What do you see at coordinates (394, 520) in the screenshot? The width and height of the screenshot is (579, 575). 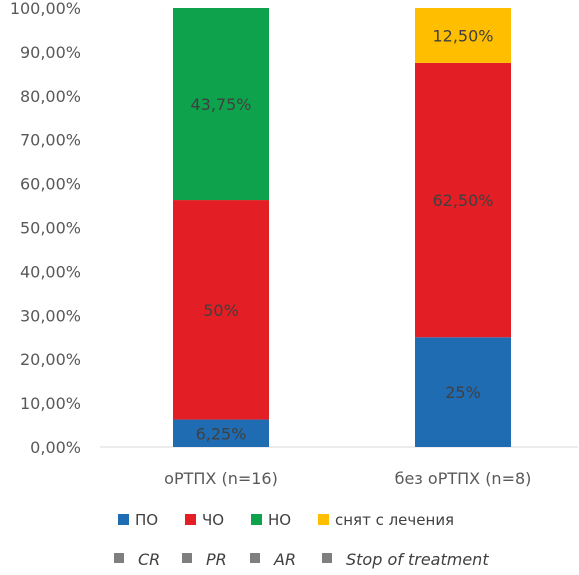 I see `legend-label: снят с лечения` at bounding box center [394, 520].